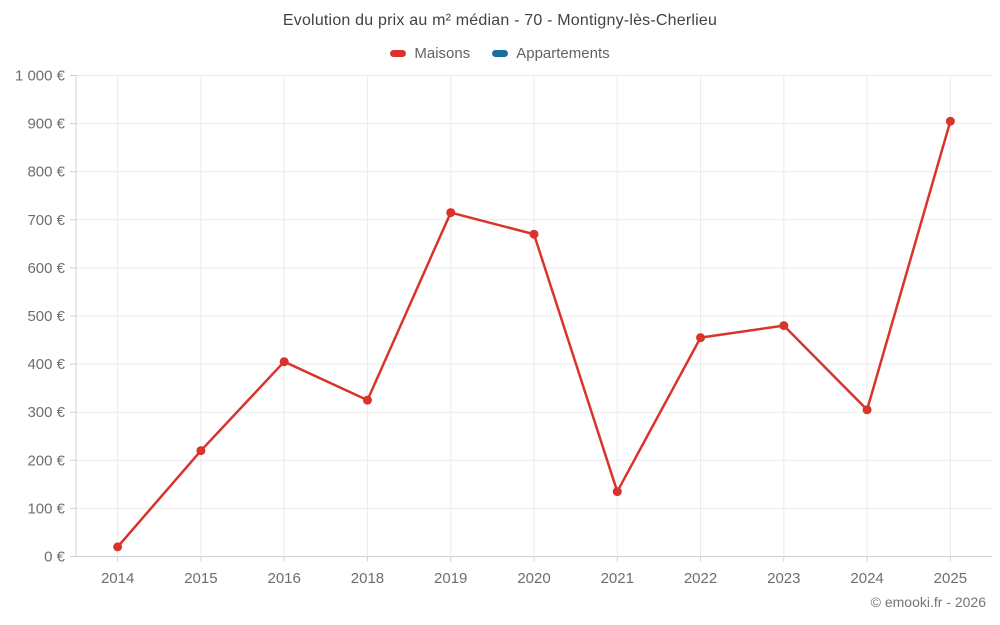 The width and height of the screenshot is (1000, 625). I want to click on x-axis-label: 2015, so click(200, 578).